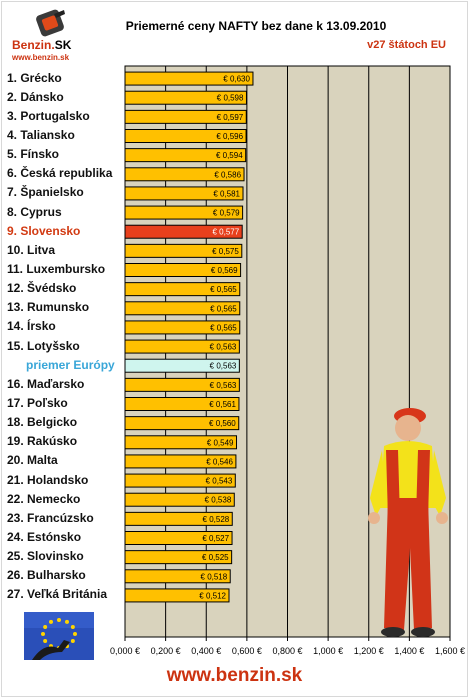  I want to click on category-label: 20. Malta, so click(32, 460).